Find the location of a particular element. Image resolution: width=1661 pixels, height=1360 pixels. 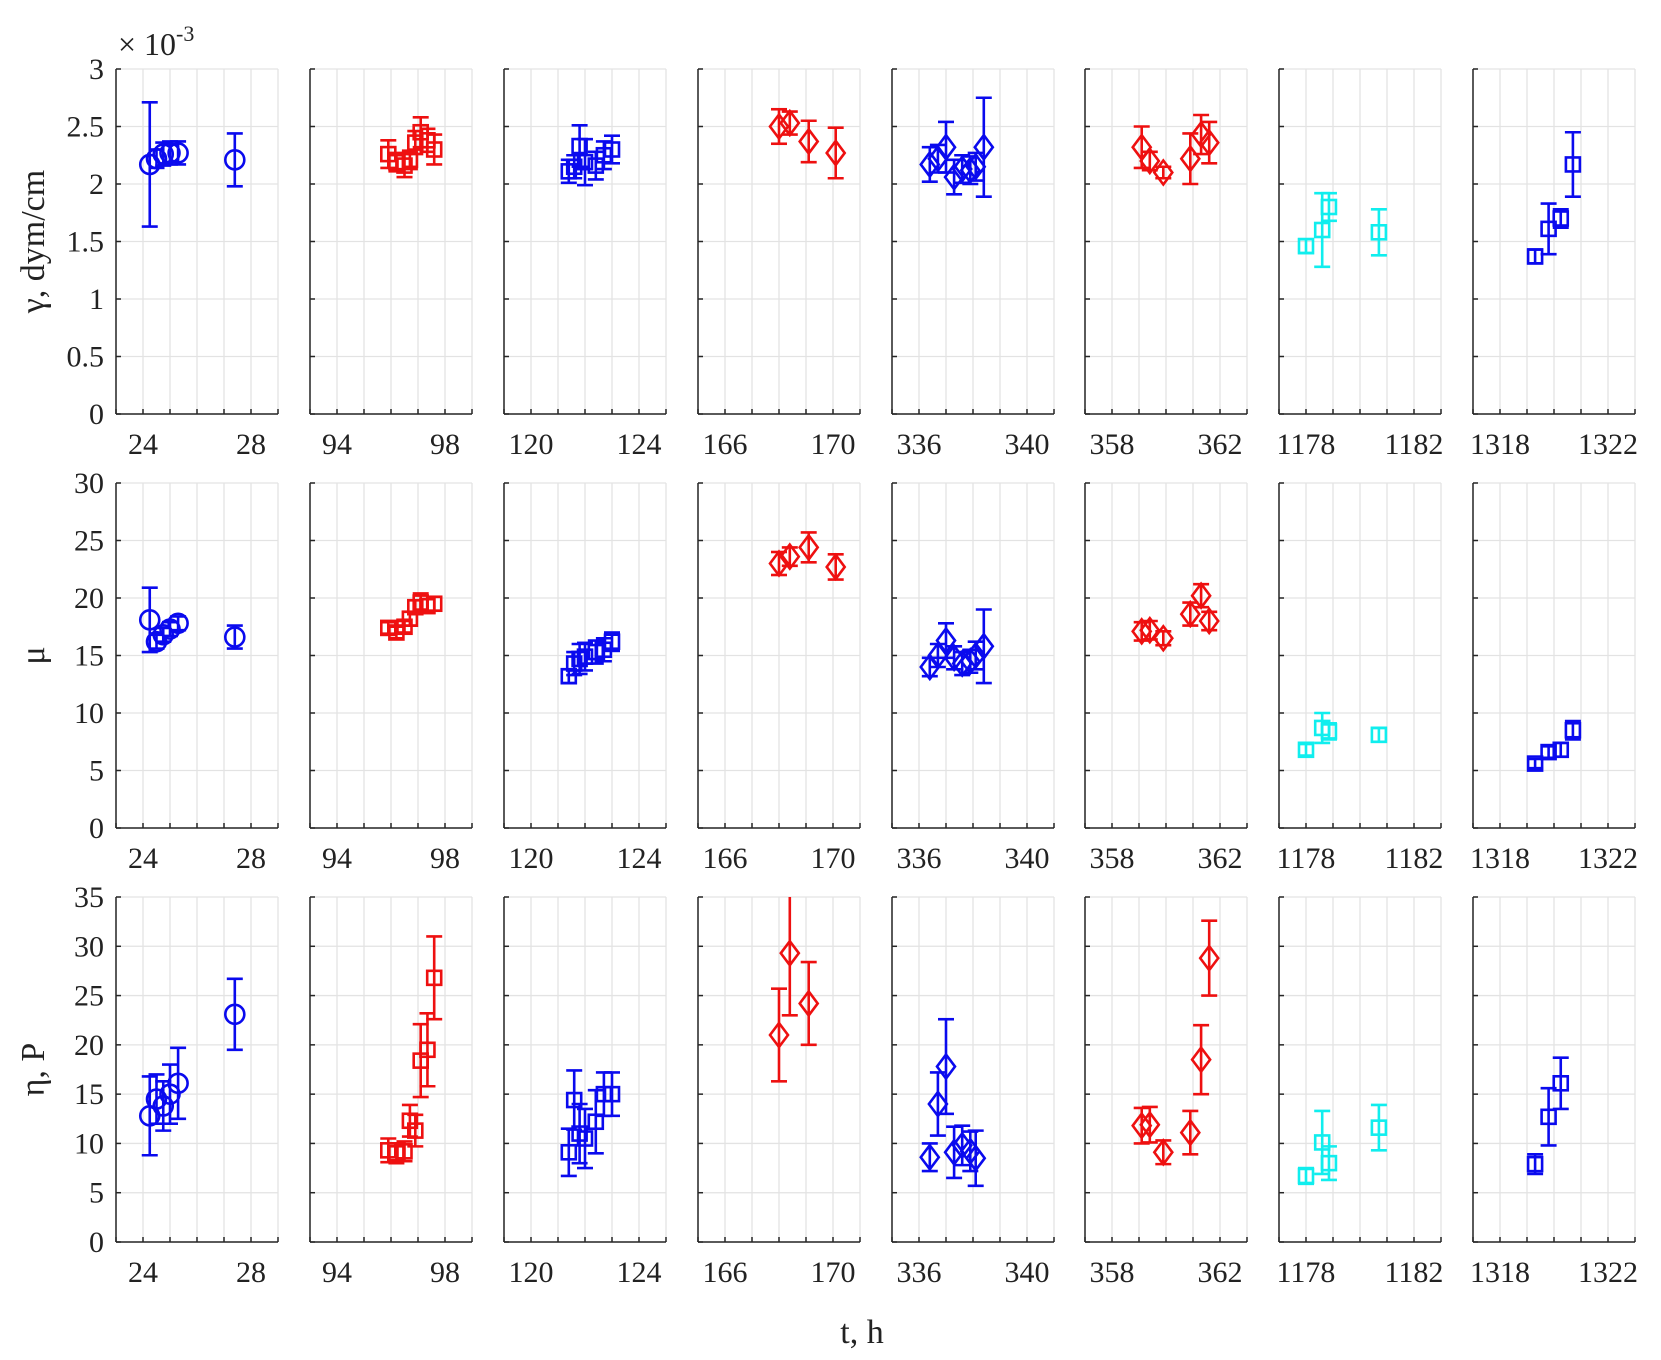

x-tick-label: 28 is located at coordinates (251, 444).